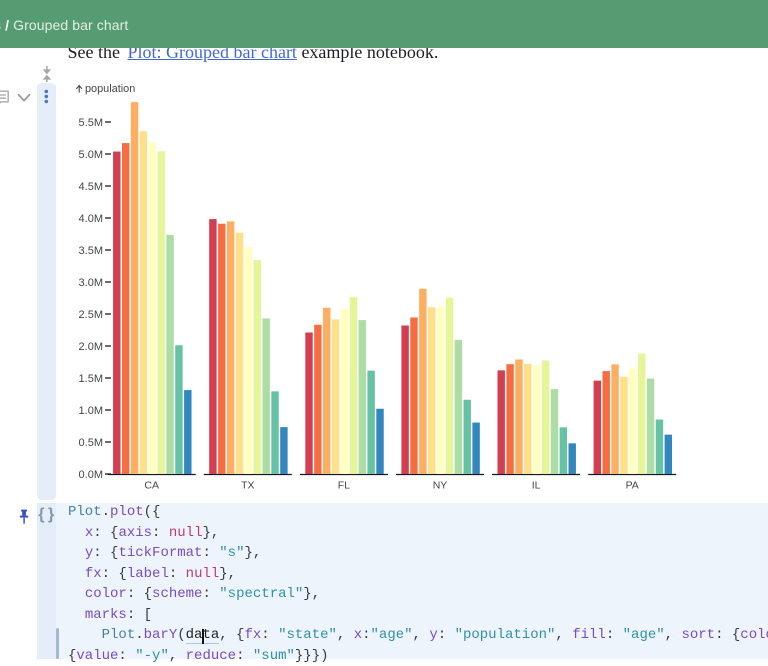 The height and width of the screenshot is (666, 768). I want to click on svg-text: 1.5M, so click(91, 379).